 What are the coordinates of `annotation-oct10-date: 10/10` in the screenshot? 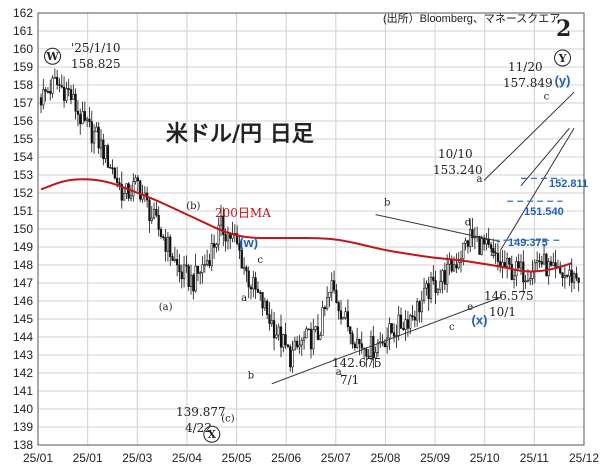 It's located at (455, 154).